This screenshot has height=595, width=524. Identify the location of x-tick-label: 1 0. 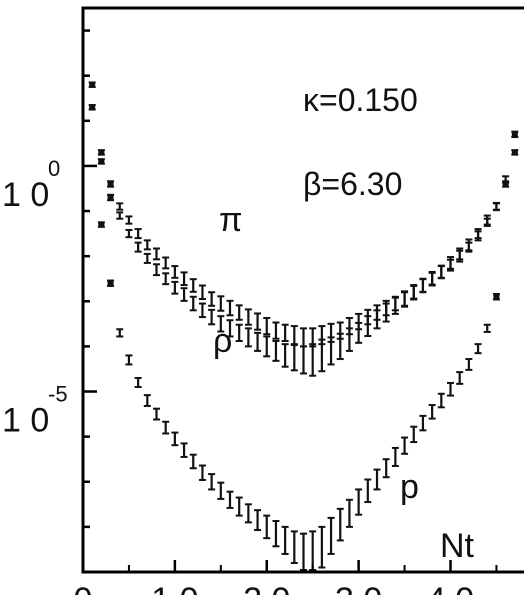
(174, 588).